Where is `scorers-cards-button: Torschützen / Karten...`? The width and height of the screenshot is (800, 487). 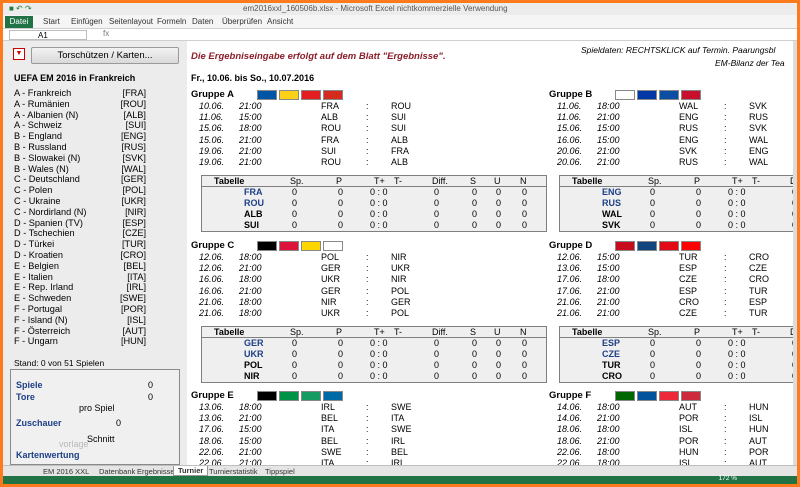 scorers-cards-button: Torschützen / Karten... is located at coordinates (105, 55).